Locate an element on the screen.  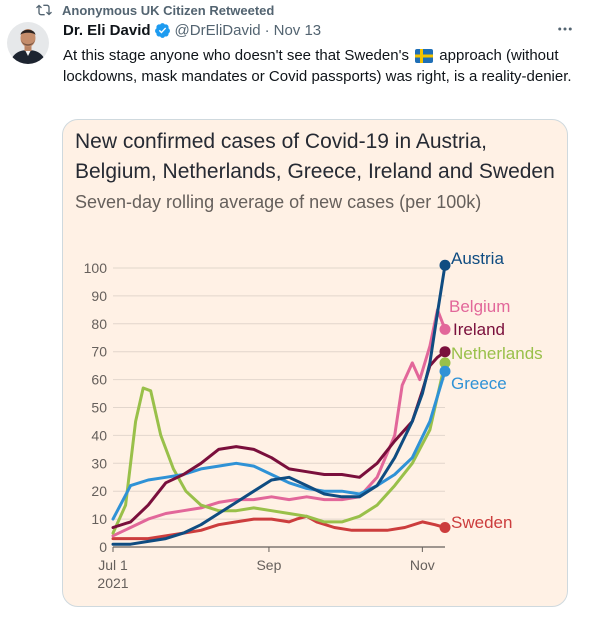
author-name: Dr. Eli David is located at coordinates (107, 30).